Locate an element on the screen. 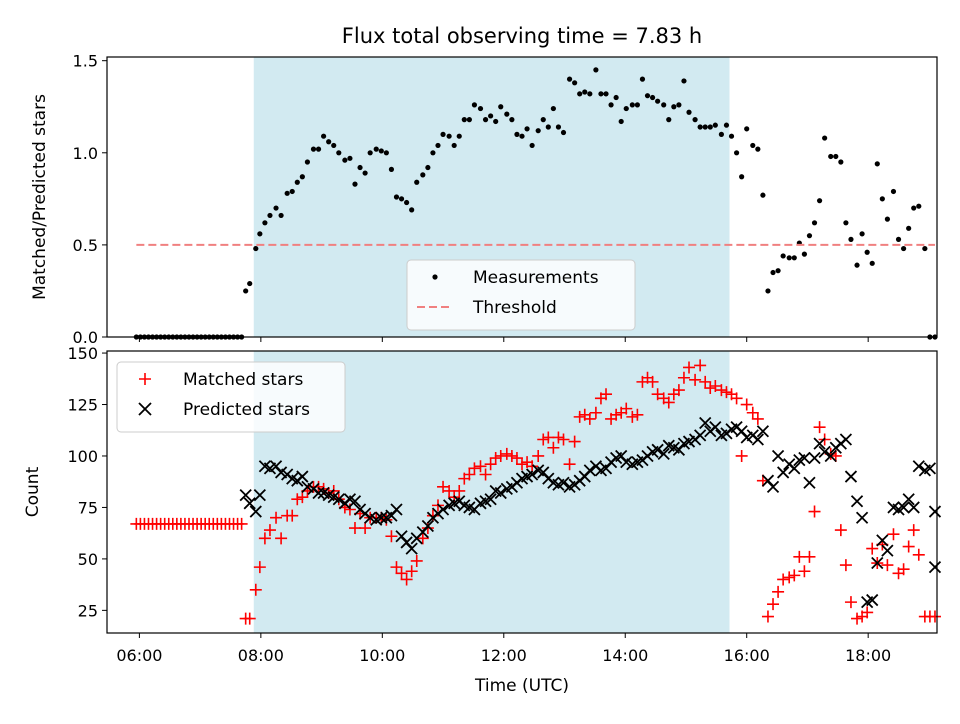 The image size is (960, 724). legend-label: Threshold is located at coordinates (514, 308).